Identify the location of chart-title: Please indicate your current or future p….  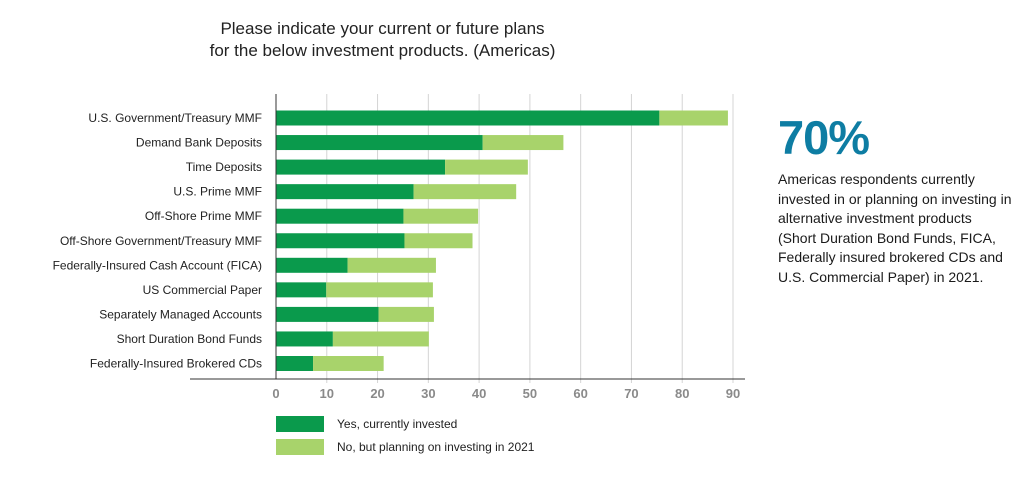
(382, 40).